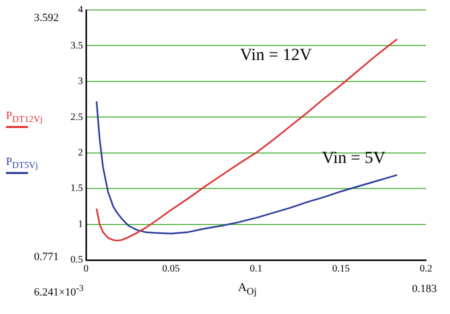 The width and height of the screenshot is (450, 314). Describe the element at coordinates (341, 269) in the screenshot. I see `x-tick-label: 0.15` at that location.